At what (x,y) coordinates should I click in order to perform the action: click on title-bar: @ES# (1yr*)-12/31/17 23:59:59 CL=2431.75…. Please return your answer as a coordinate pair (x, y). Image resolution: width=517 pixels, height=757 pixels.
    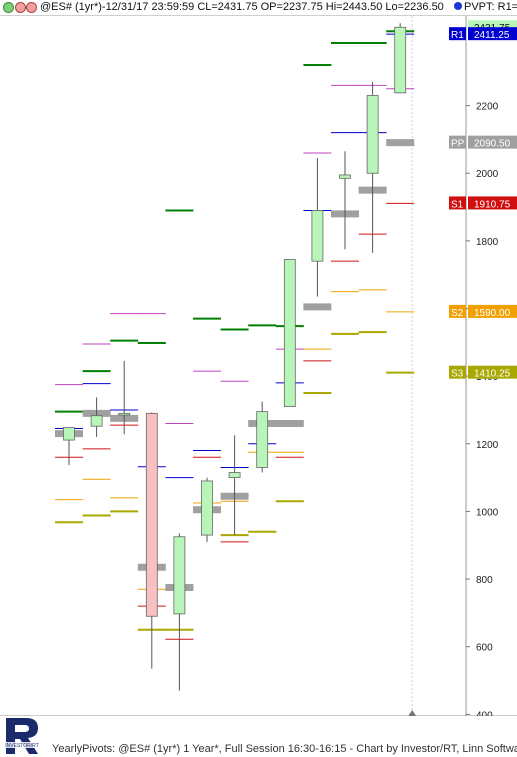
    Looking at the image, I should click on (258, 8).